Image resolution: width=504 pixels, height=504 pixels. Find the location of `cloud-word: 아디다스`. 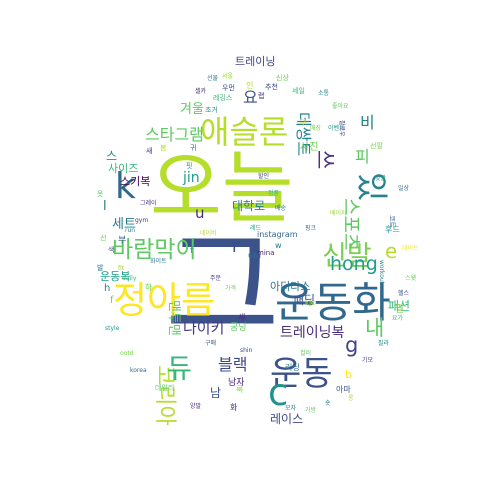

cloud-word: 아디다스 is located at coordinates (290, 286).